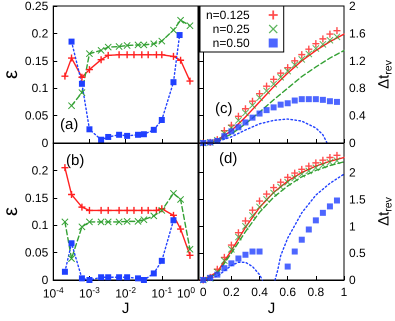 This screenshot has height=321, width=395. I want to click on x-tick-label: 0.4, so click(259, 292).